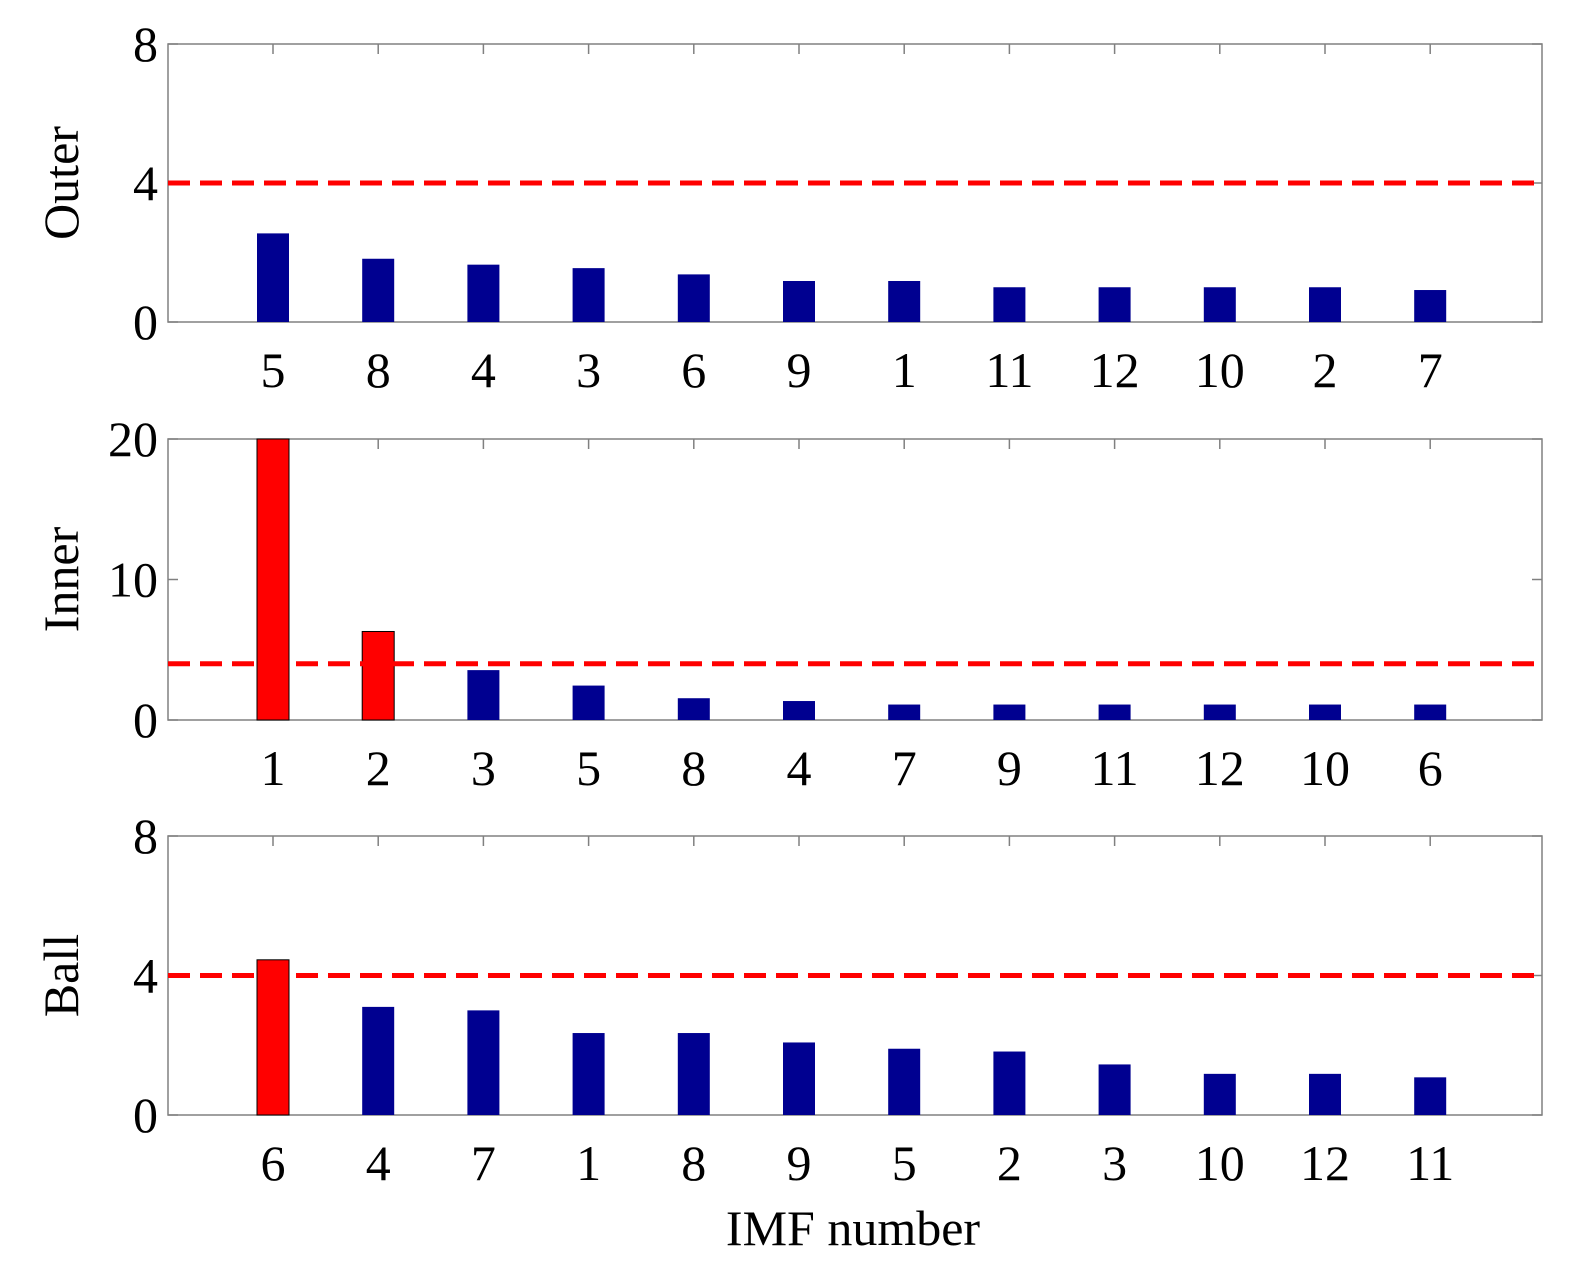 The image size is (1580, 1281). What do you see at coordinates (133, 580) in the screenshot?
I see `y-tick-label: 10` at bounding box center [133, 580].